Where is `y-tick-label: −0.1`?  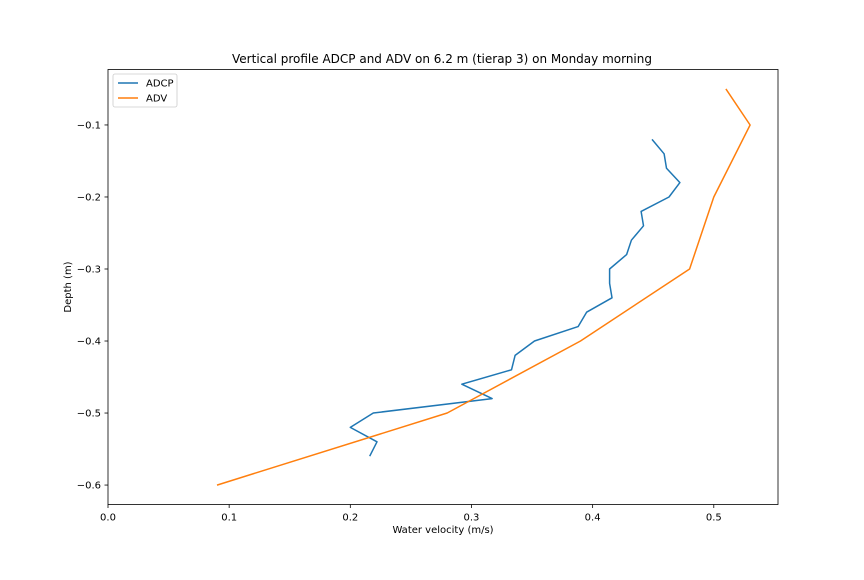
y-tick-label: −0.1 is located at coordinates (89, 125).